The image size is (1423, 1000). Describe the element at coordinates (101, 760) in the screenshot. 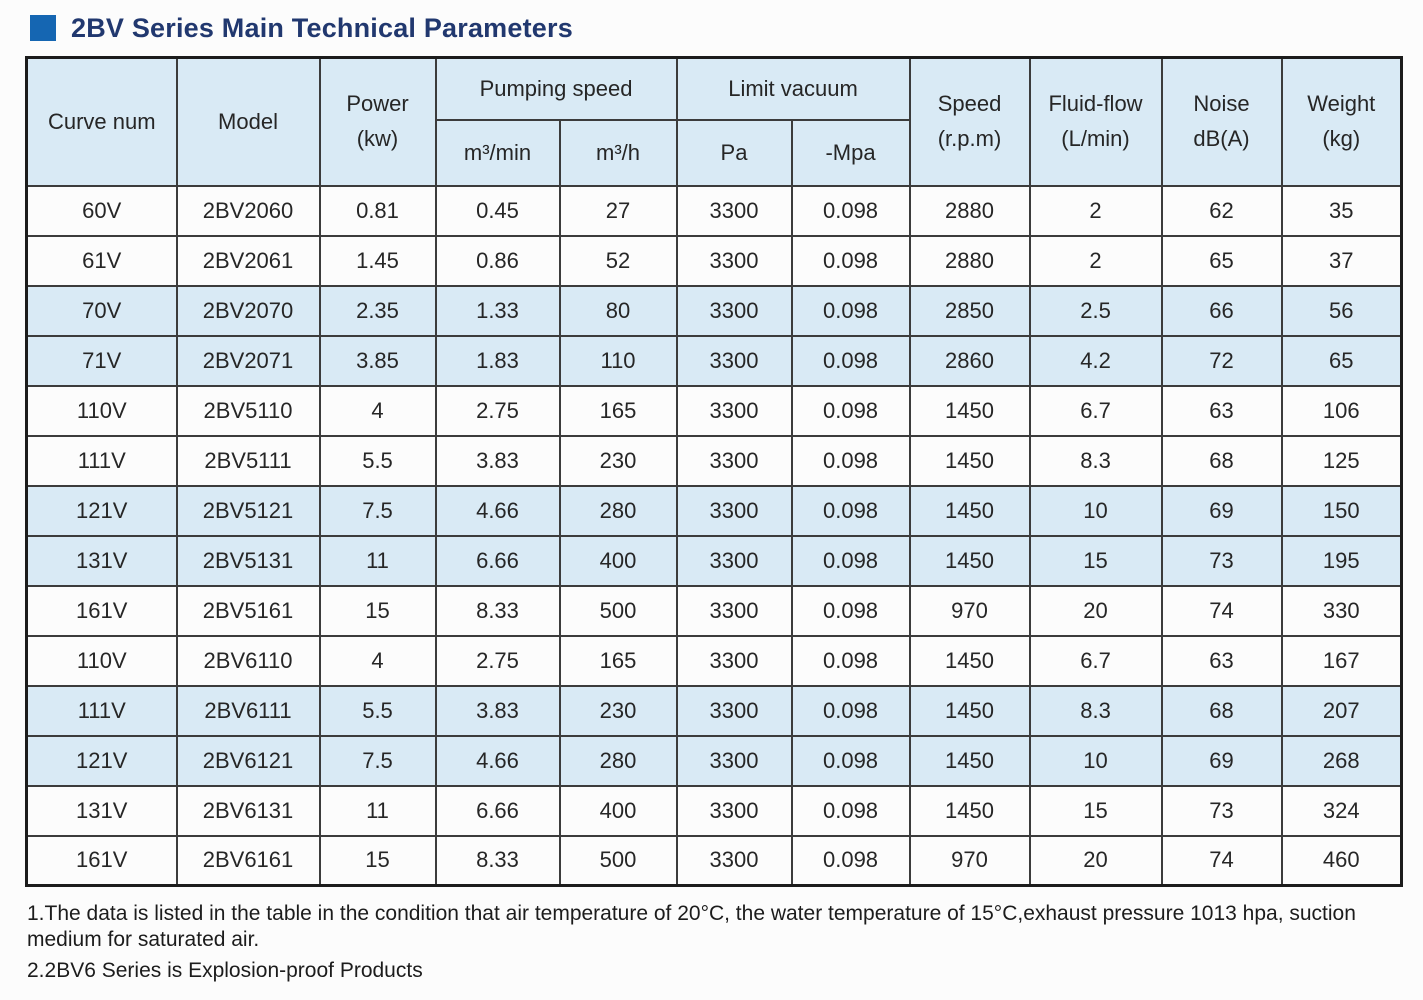

I see `cell-curve: 121V` at that location.